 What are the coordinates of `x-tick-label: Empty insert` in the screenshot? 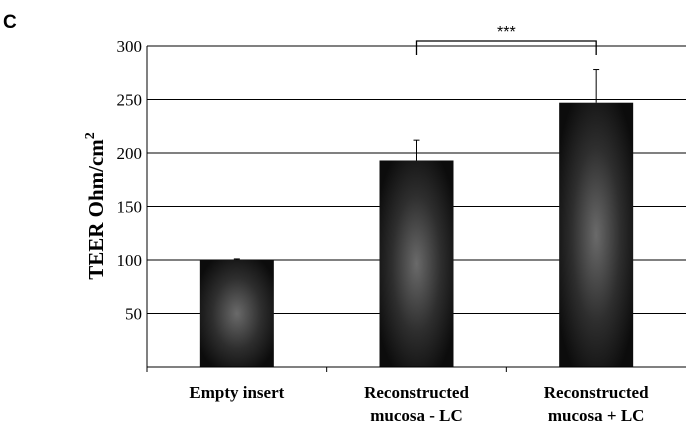 It's located at (236, 392).